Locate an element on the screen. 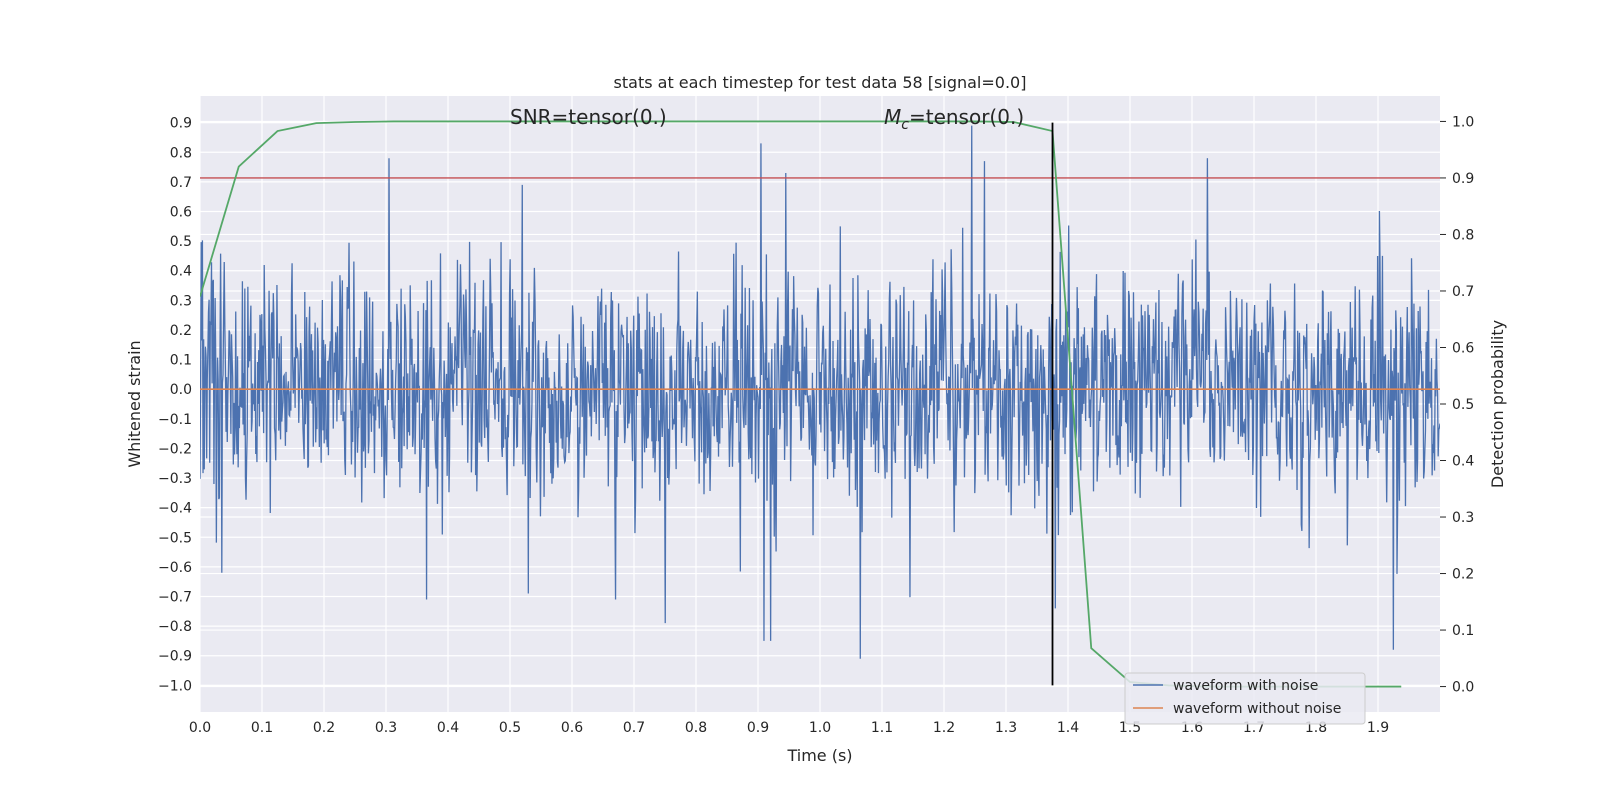 Image resolution: width=1600 pixels, height=800 pixels. y-left-tick-label: 0.3 is located at coordinates (181, 301).